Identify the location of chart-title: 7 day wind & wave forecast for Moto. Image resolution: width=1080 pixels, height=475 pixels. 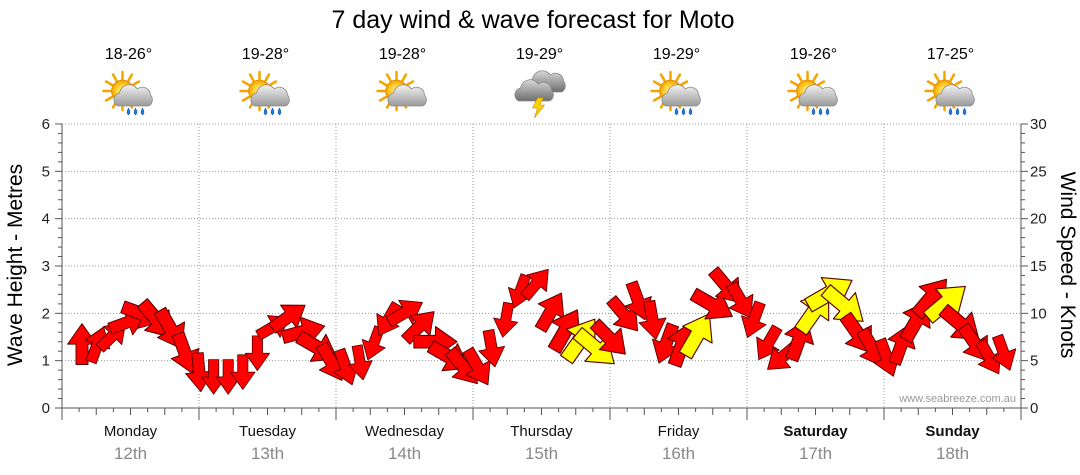
(533, 20).